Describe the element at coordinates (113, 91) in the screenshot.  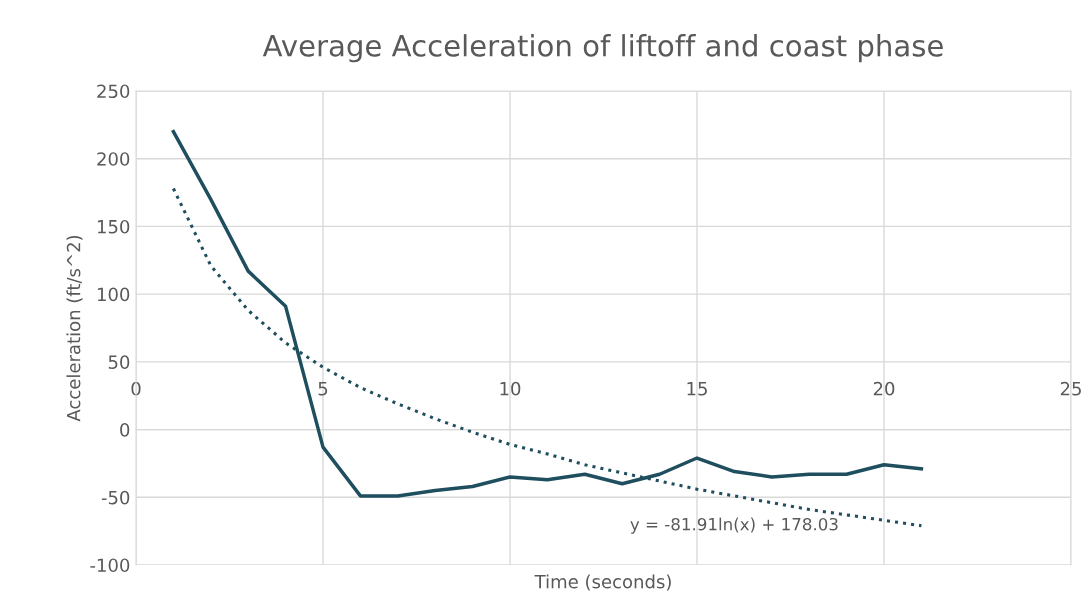
I see `y-tick-label: 250` at that location.